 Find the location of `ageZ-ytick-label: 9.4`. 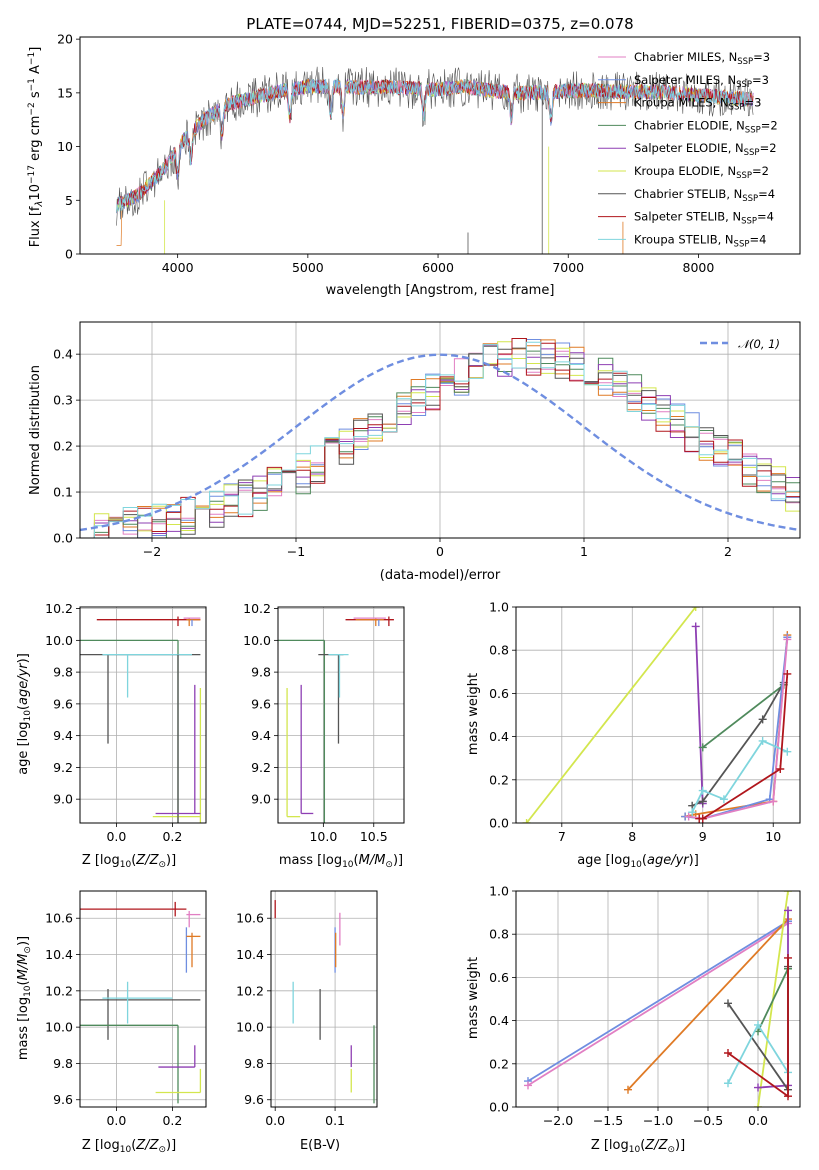

ageZ-ytick-label: 9.4 is located at coordinates (63, 735).